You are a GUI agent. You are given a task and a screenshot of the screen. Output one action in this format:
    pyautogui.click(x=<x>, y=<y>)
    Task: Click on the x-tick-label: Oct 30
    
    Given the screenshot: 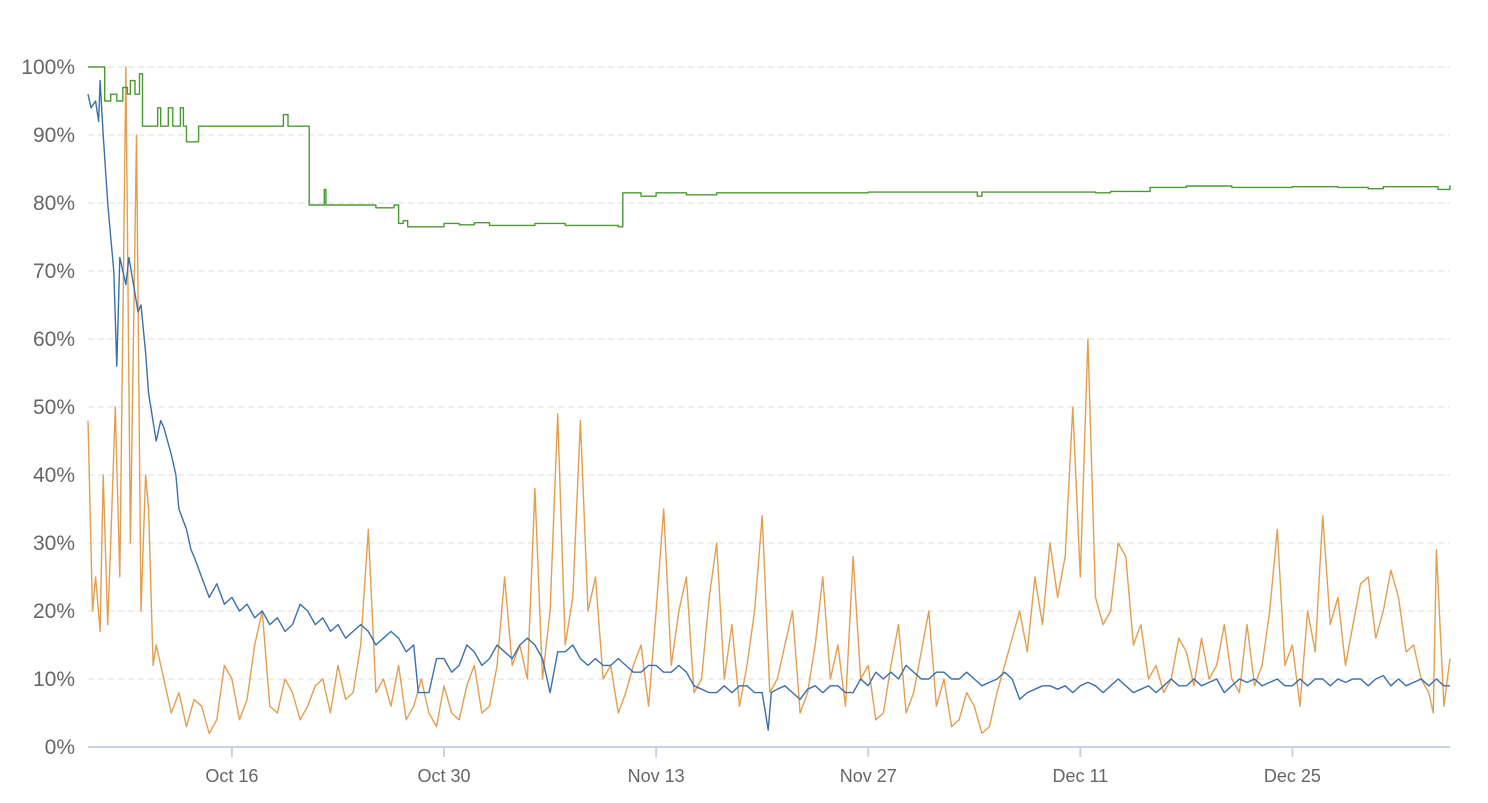 What is the action you would take?
    pyautogui.click(x=444, y=776)
    